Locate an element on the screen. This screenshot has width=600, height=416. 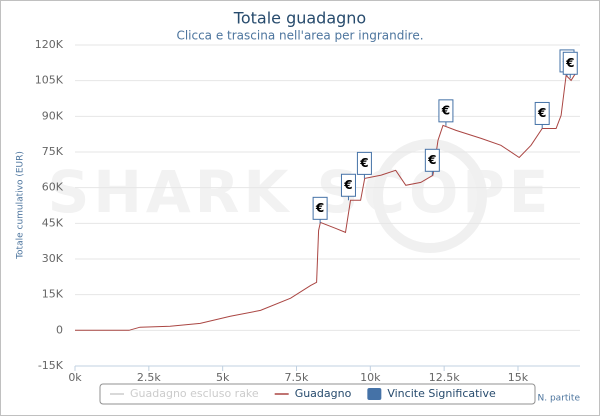
x-axis-label: N. partite is located at coordinates (559, 399).